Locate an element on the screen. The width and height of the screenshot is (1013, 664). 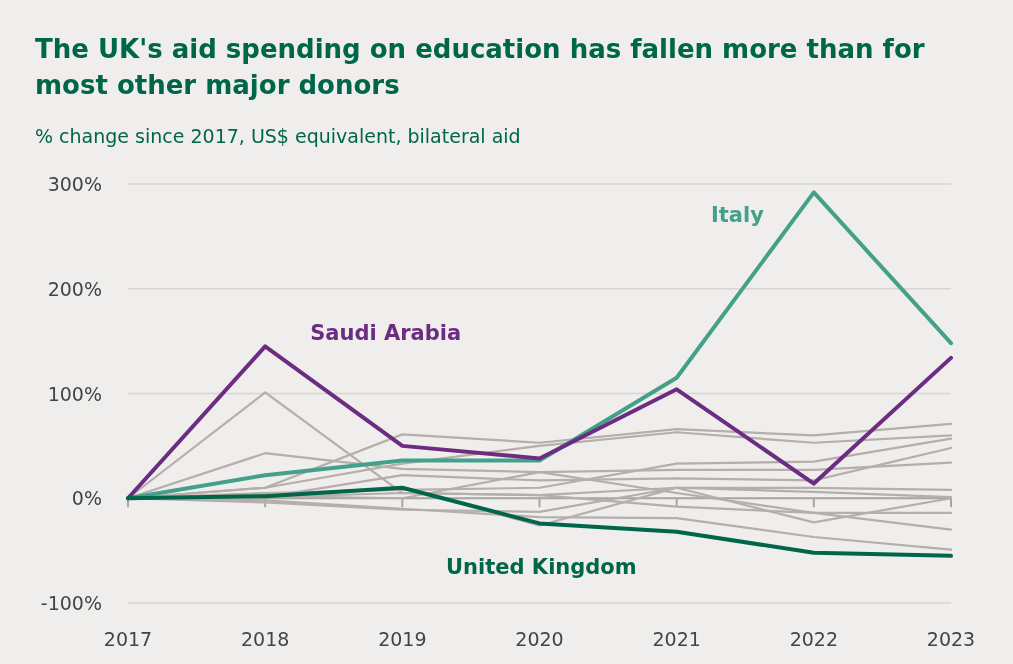
series-label: Saudi Arabia is located at coordinates (386, 333).